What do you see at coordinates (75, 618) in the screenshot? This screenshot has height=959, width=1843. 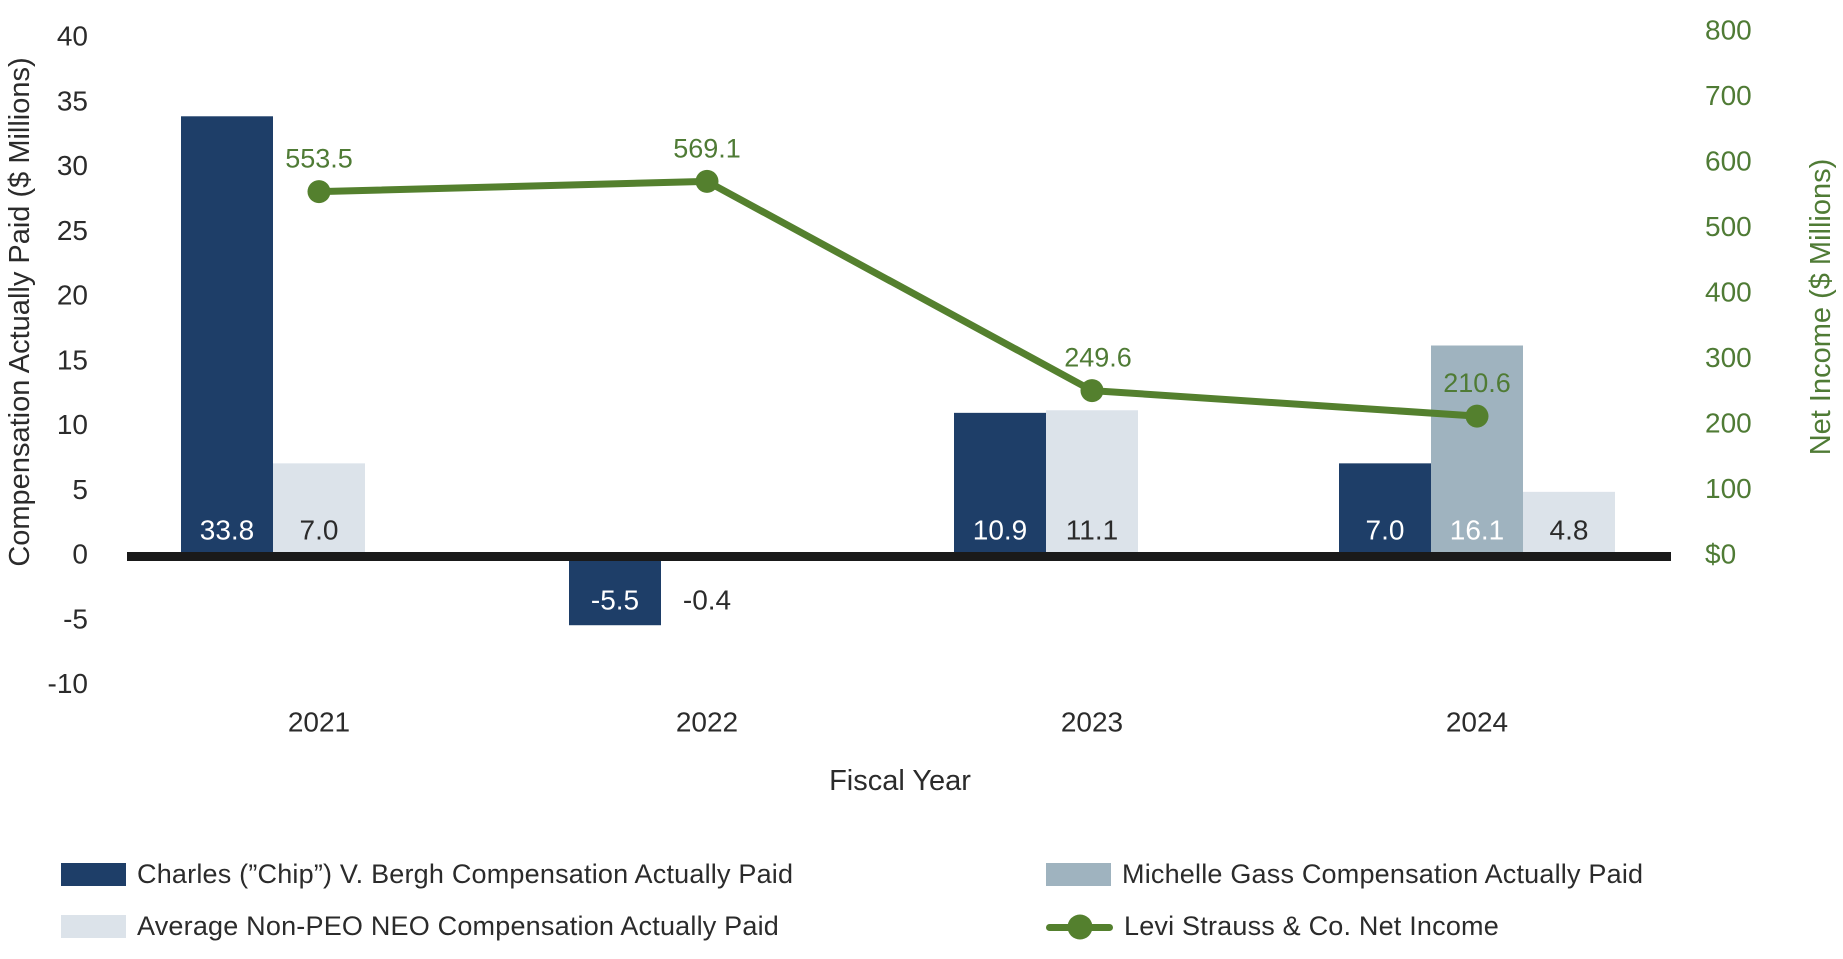 I see `left-axis-tick--5: -5` at bounding box center [75, 618].